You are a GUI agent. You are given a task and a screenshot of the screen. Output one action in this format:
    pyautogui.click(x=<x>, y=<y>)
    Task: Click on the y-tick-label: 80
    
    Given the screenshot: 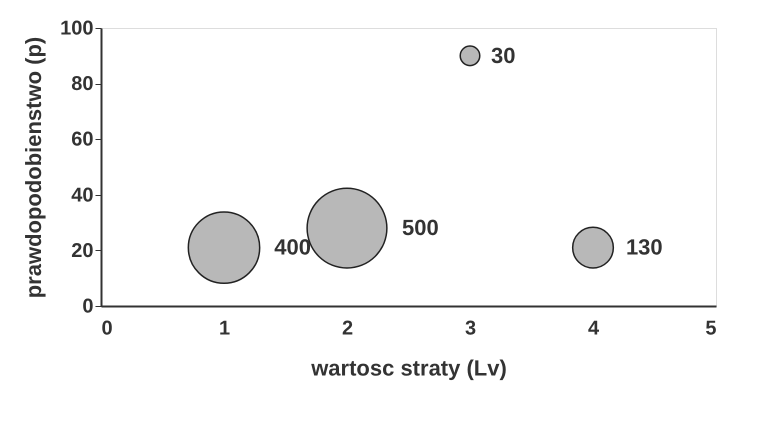 What is the action you would take?
    pyautogui.click(x=82, y=84)
    